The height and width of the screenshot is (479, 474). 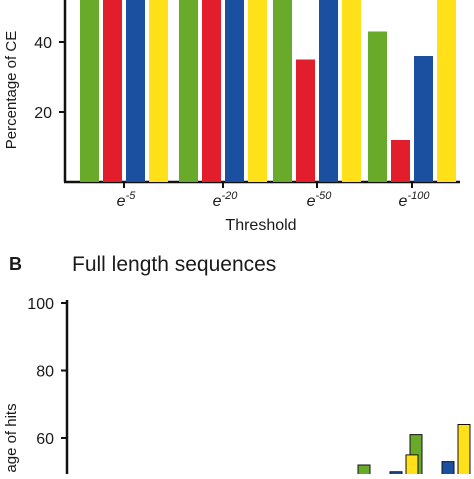 I want to click on panel-b-y-ticks: 60 80 100, so click(x=47, y=372).